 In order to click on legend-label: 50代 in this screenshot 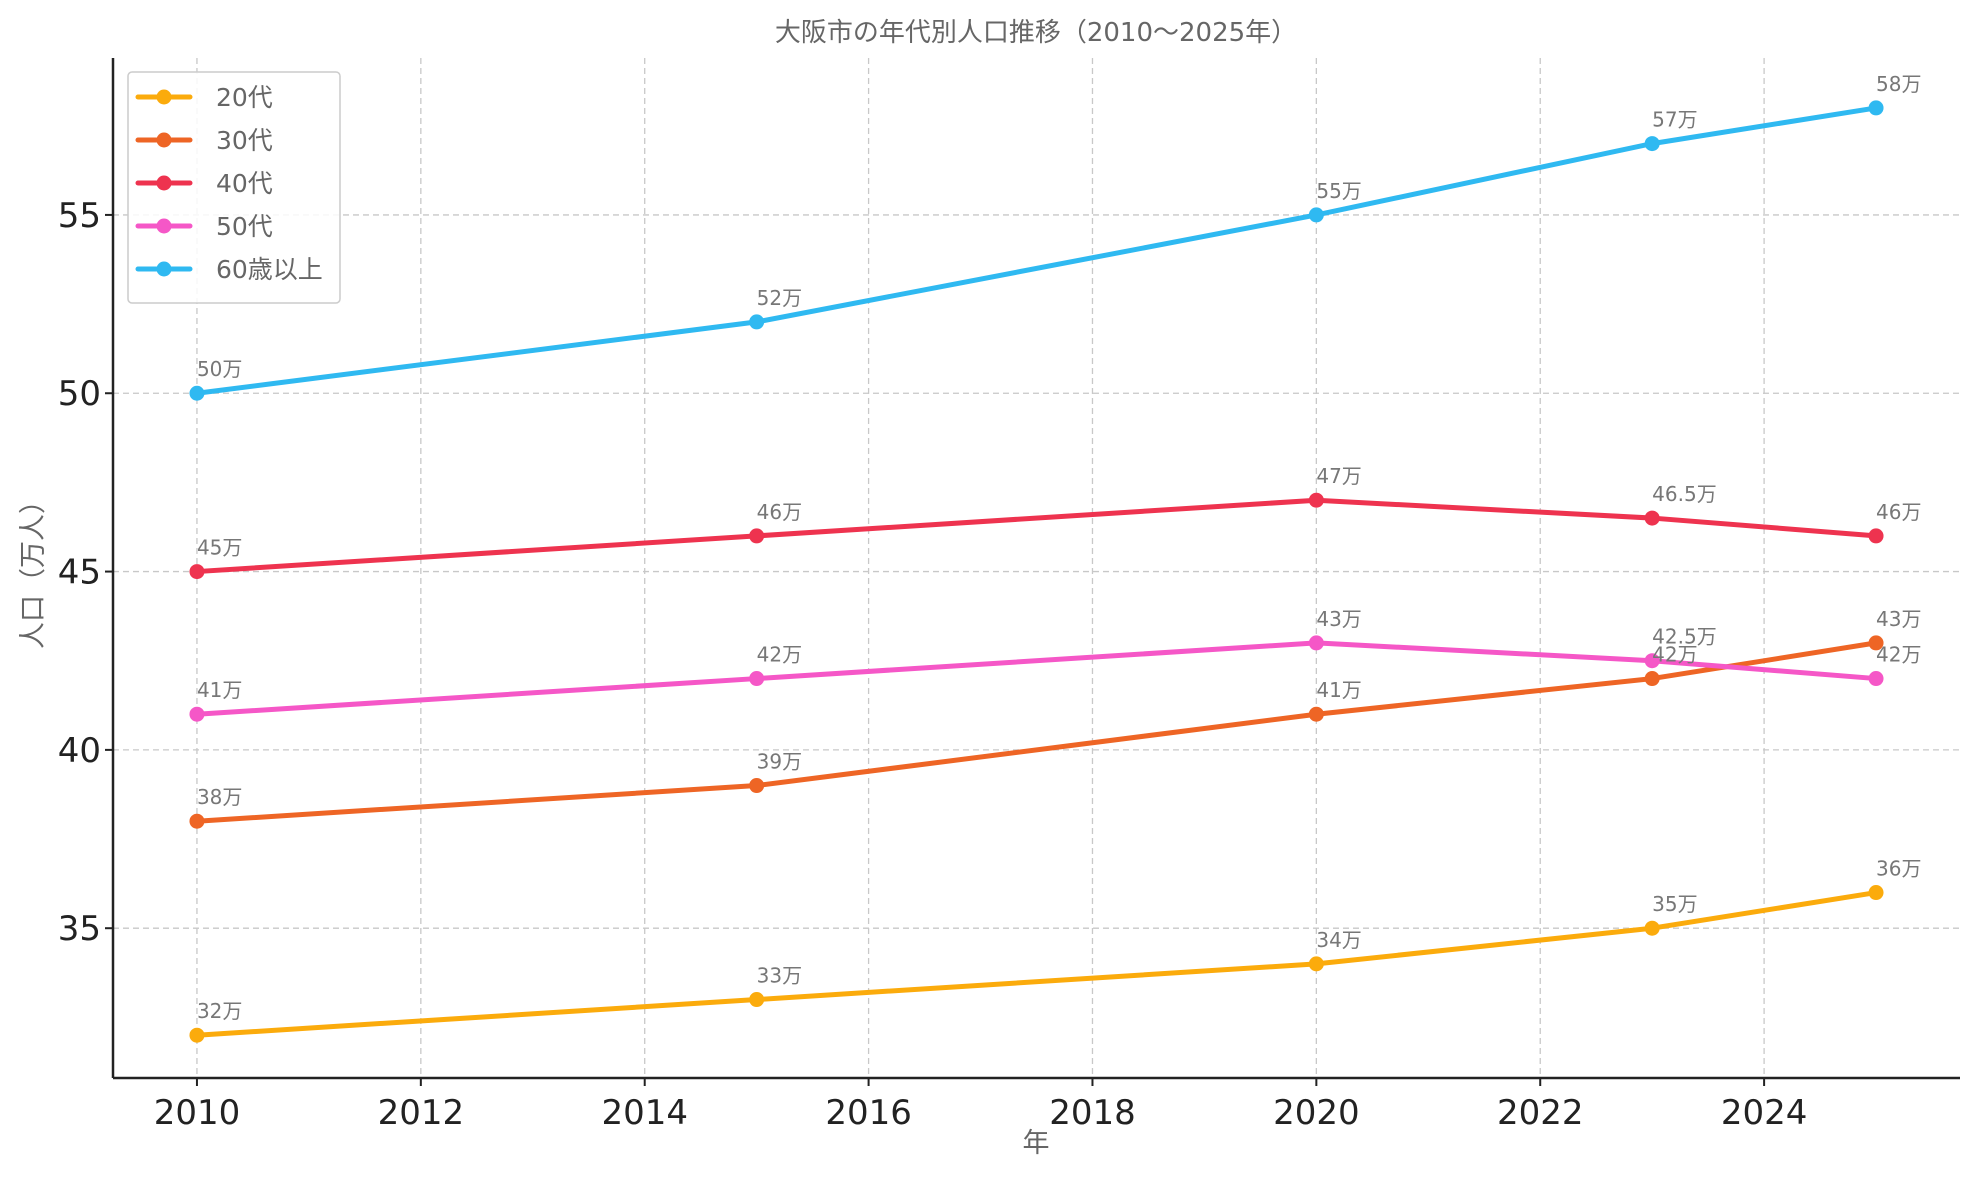, I will do `click(244, 226)`.